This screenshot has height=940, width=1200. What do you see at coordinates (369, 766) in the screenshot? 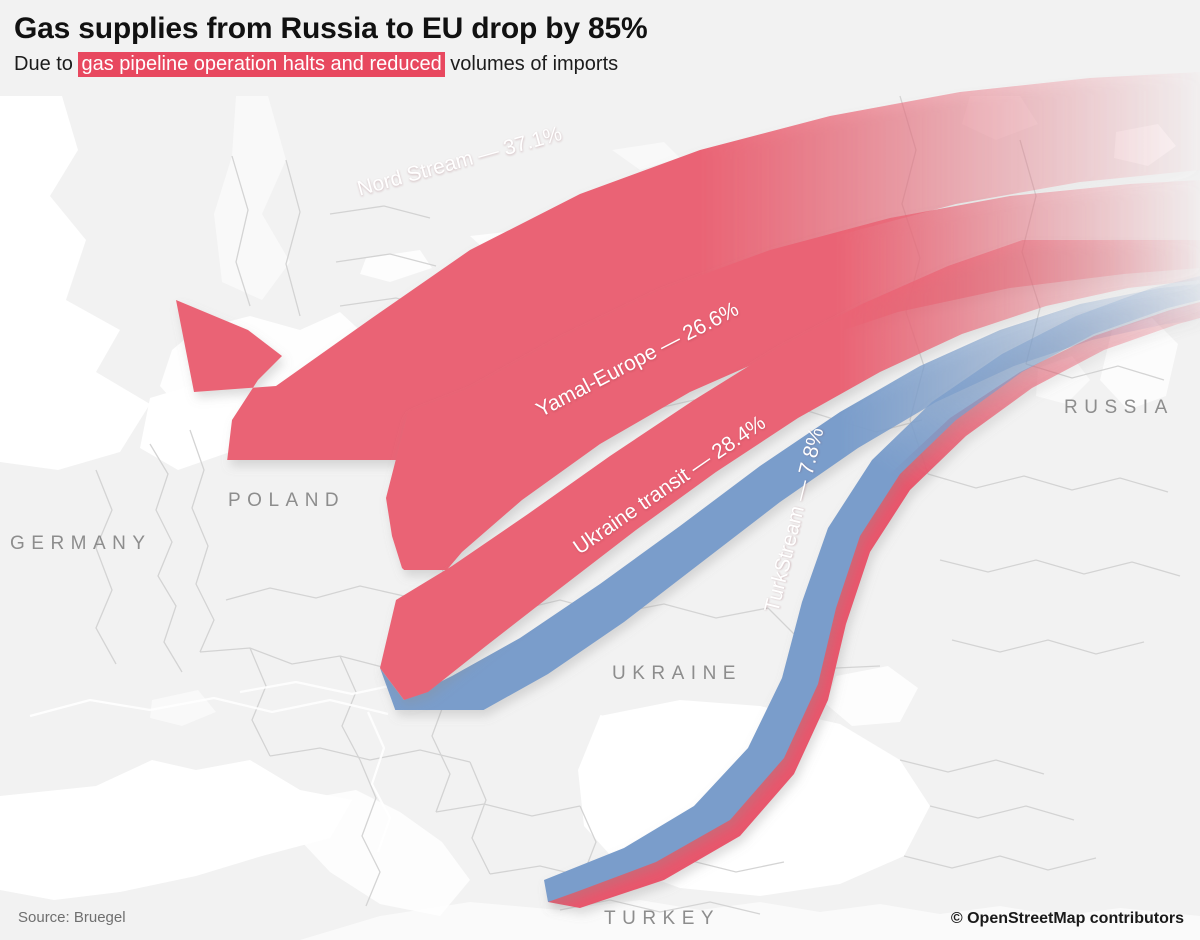
I see `rivers` at bounding box center [369, 766].